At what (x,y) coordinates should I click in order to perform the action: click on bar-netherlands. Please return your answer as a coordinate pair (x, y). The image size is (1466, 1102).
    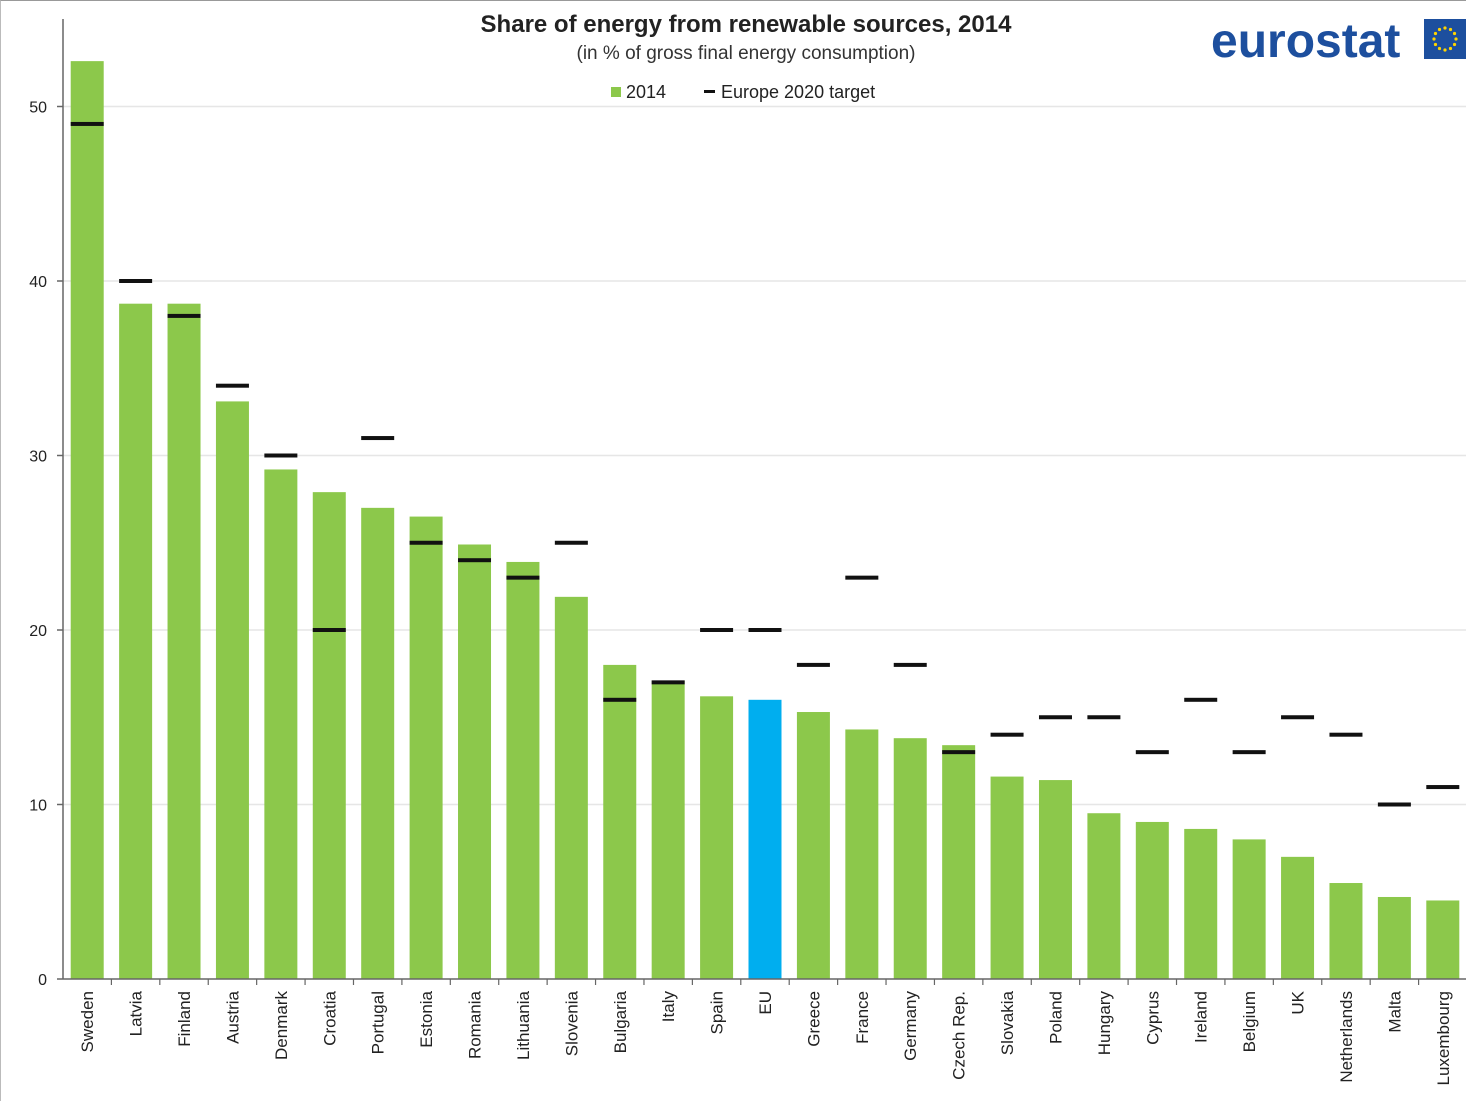
    Looking at the image, I should click on (1346, 931).